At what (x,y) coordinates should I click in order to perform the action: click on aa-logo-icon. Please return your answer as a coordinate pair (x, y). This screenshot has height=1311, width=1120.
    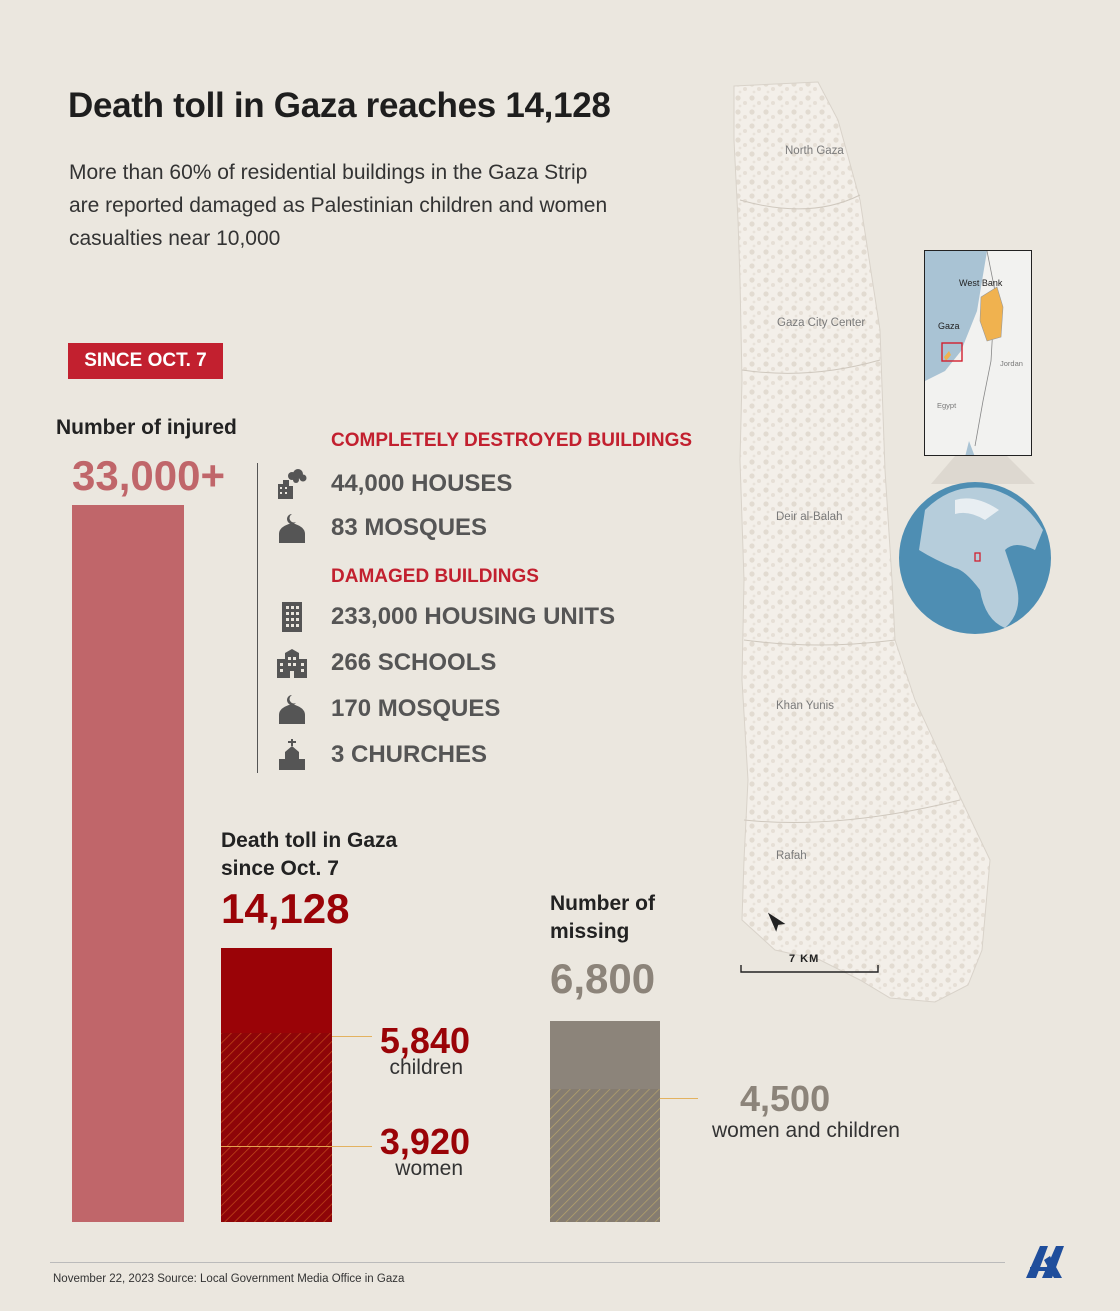
    Looking at the image, I should click on (1045, 1262).